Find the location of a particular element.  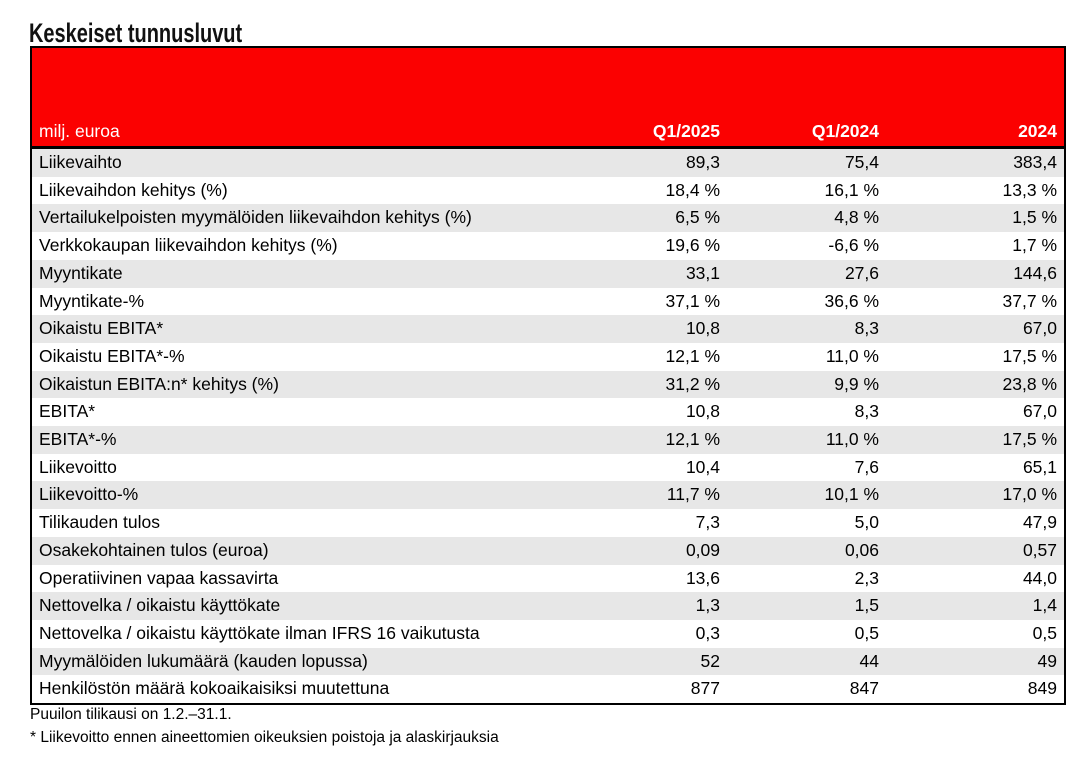

cell-value: 23,8 % is located at coordinates (1029, 383).